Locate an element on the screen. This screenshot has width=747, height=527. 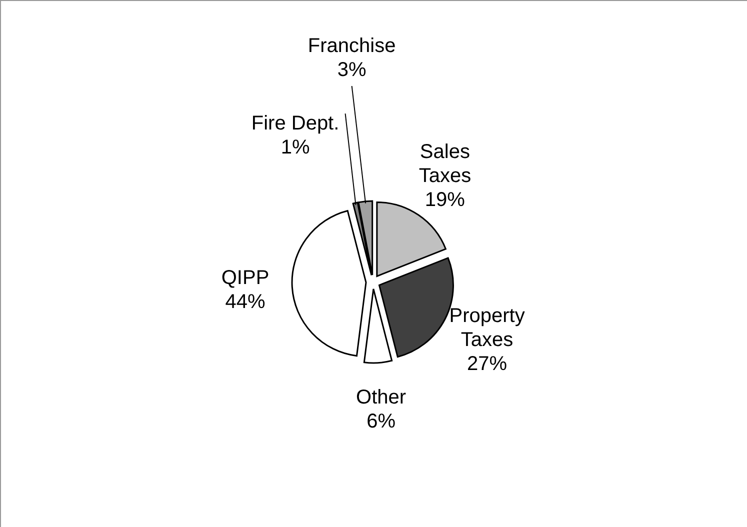
data-label: 3% is located at coordinates (351, 70).